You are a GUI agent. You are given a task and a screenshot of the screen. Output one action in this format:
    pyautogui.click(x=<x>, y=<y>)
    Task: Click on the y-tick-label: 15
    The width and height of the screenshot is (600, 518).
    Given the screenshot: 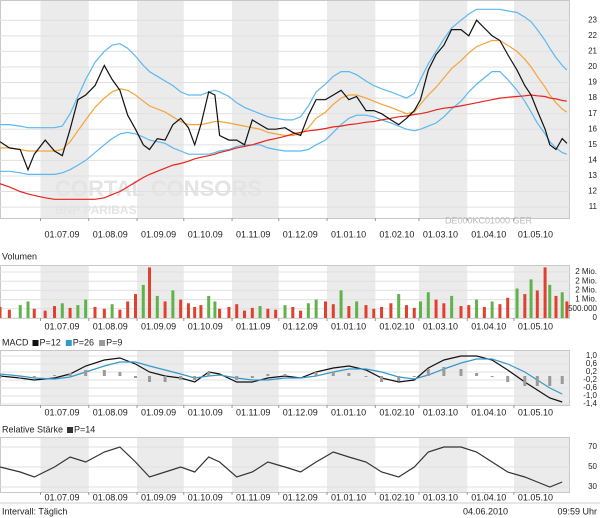 What is the action you would take?
    pyautogui.click(x=592, y=144)
    